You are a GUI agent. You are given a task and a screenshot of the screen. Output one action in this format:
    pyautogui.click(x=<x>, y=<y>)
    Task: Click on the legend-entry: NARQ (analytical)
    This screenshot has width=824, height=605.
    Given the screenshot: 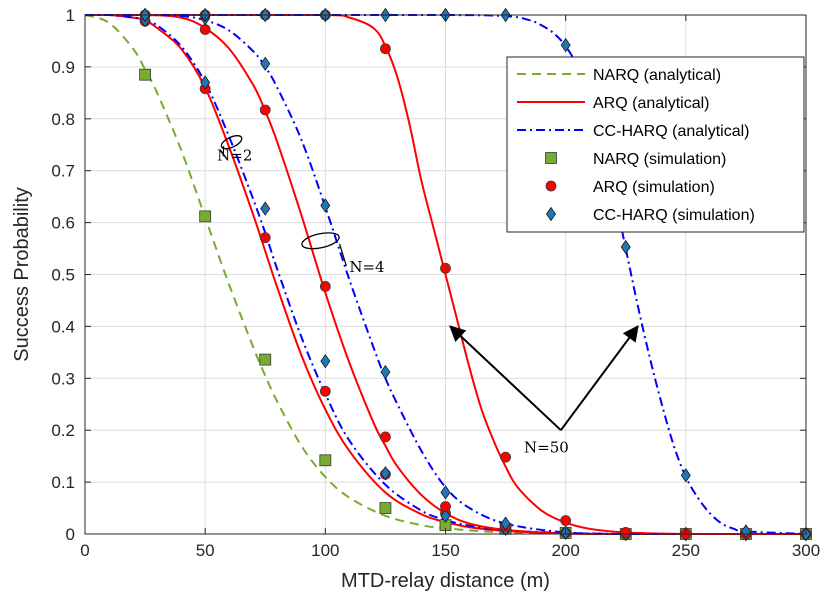 What is the action you would take?
    pyautogui.click(x=619, y=75)
    